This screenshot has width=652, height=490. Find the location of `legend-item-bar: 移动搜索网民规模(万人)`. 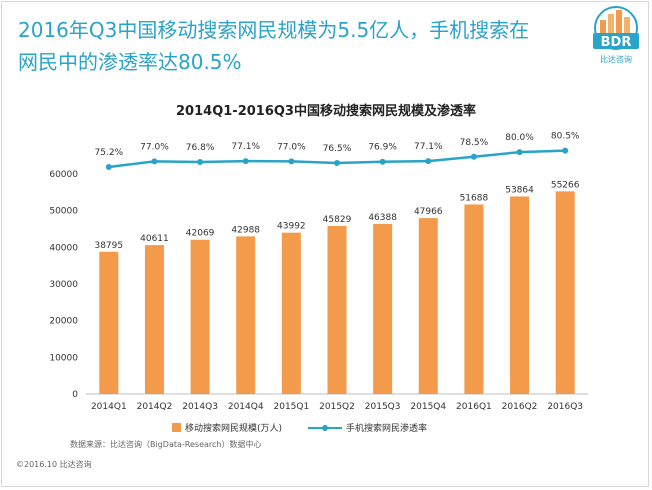

legend-item-bar: 移动搜索网民规模(万人) is located at coordinates (227, 427).